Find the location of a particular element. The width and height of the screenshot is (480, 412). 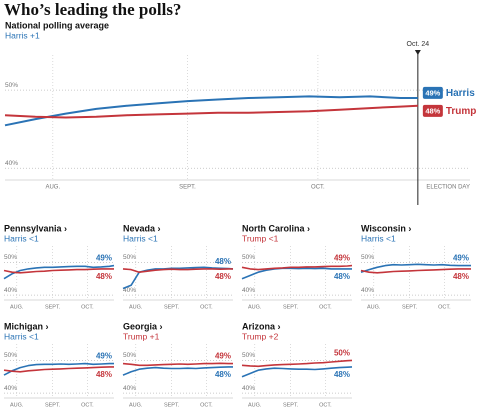

chart-subtitle: Trump +1 is located at coordinates (141, 336).